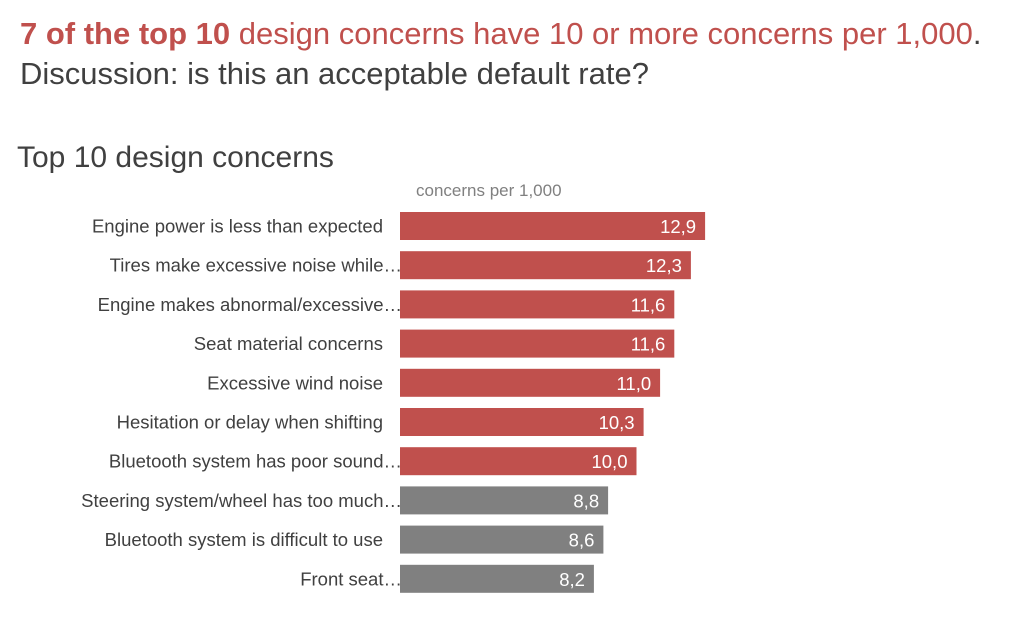 The image size is (1013, 617). Describe the element at coordinates (125, 33) in the screenshot. I see `headline-emphasis: 7 of the top 10` at that location.